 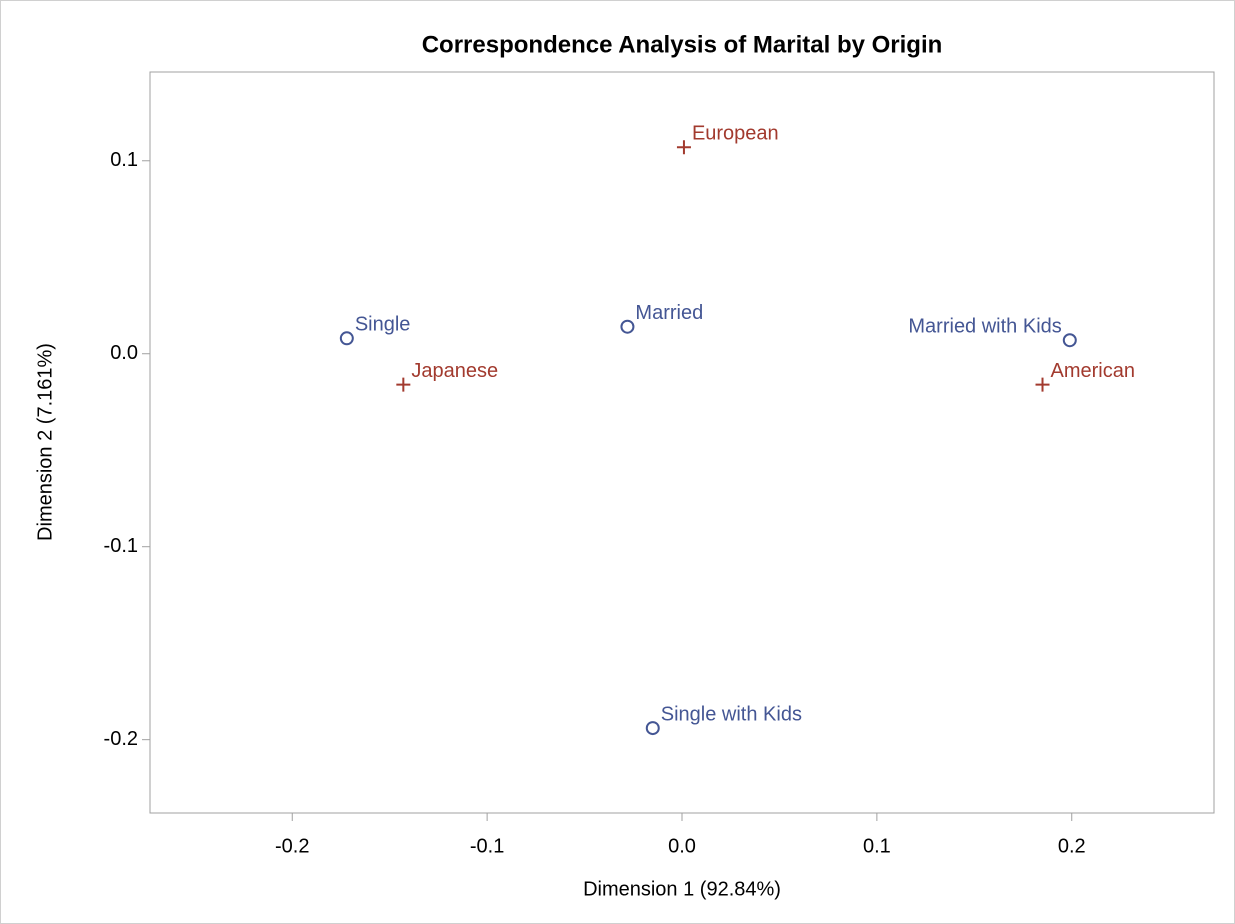 I want to click on x-tick-label: 0.1, so click(x=877, y=846).